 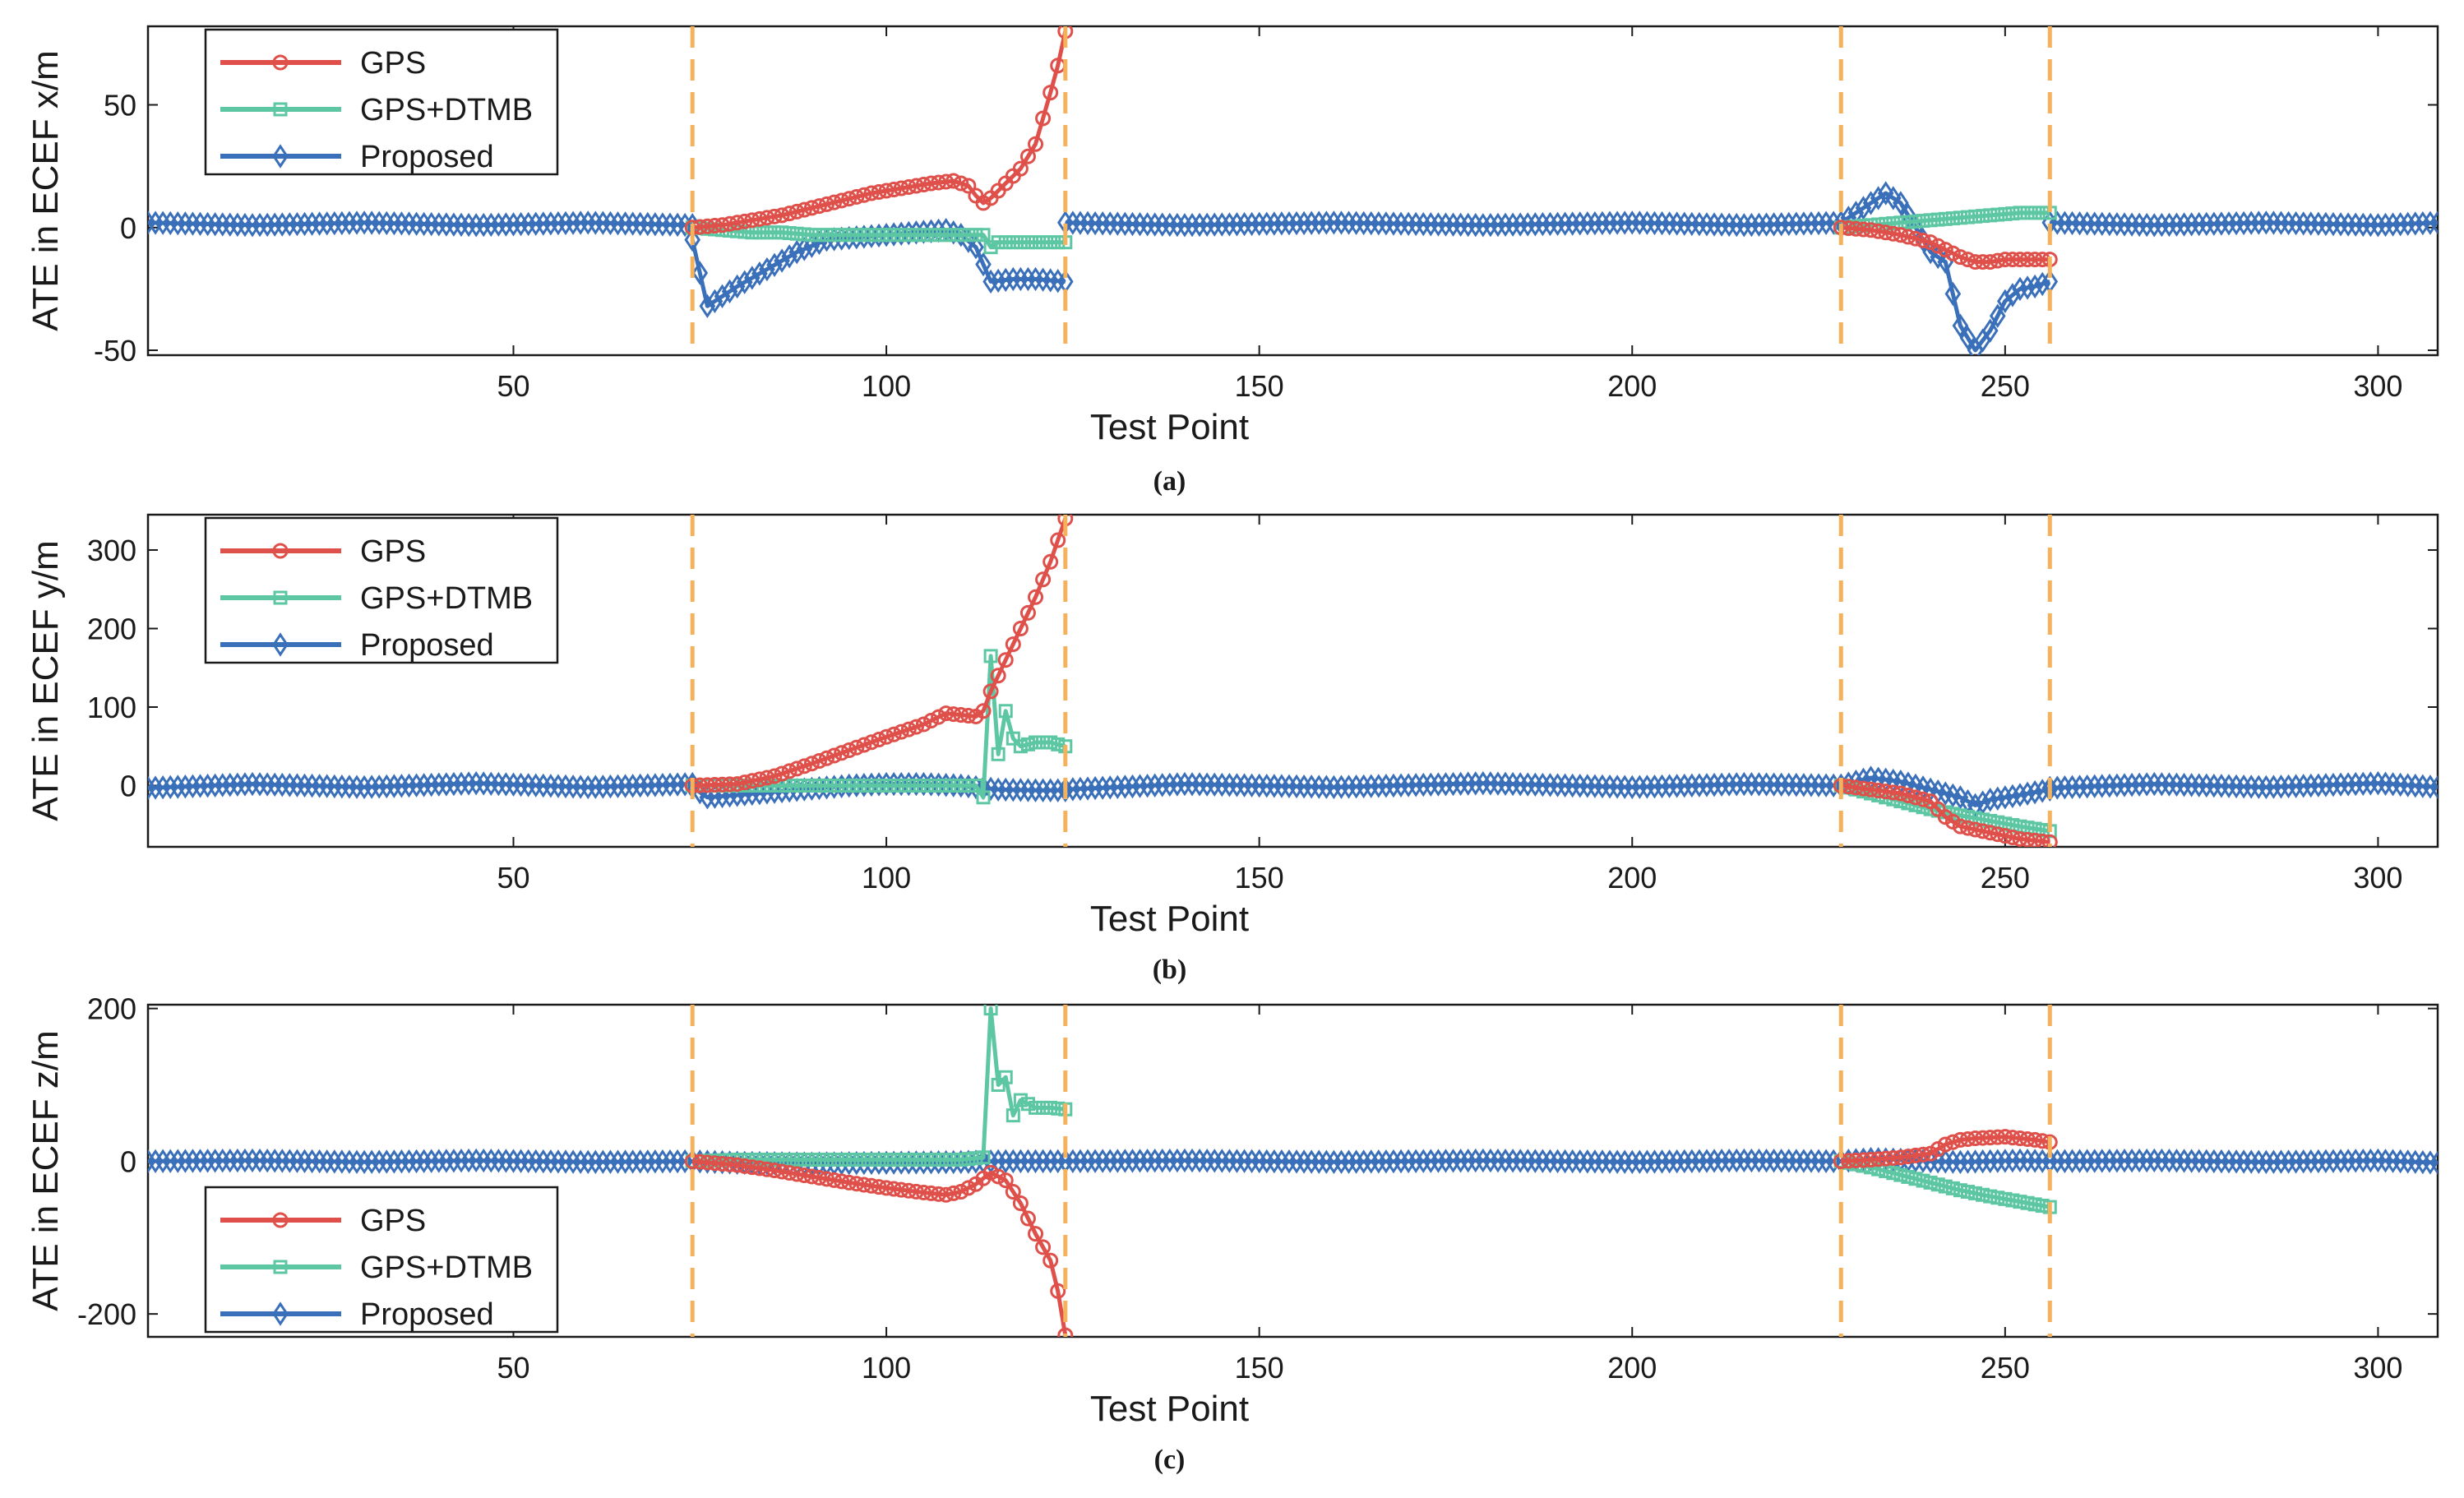 I want to click on legend-label: Proposed, so click(x=427, y=645).